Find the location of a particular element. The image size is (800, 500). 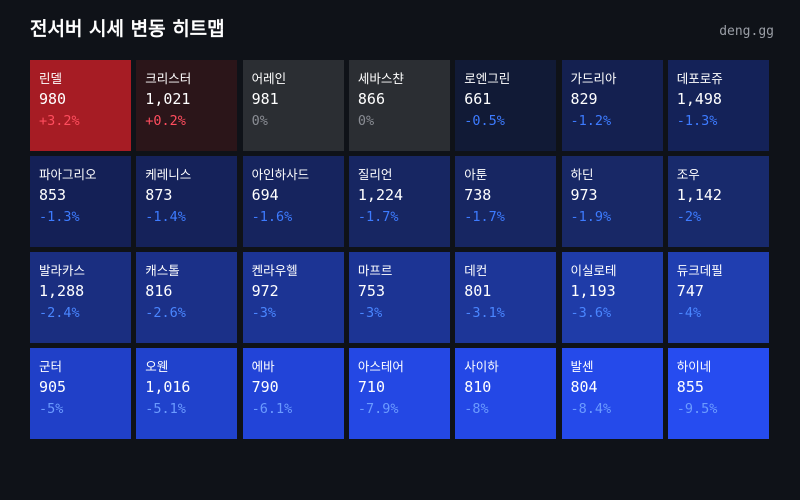

heatmap-cell: 크리스터 1,021 +0.2% is located at coordinates (187, 105).